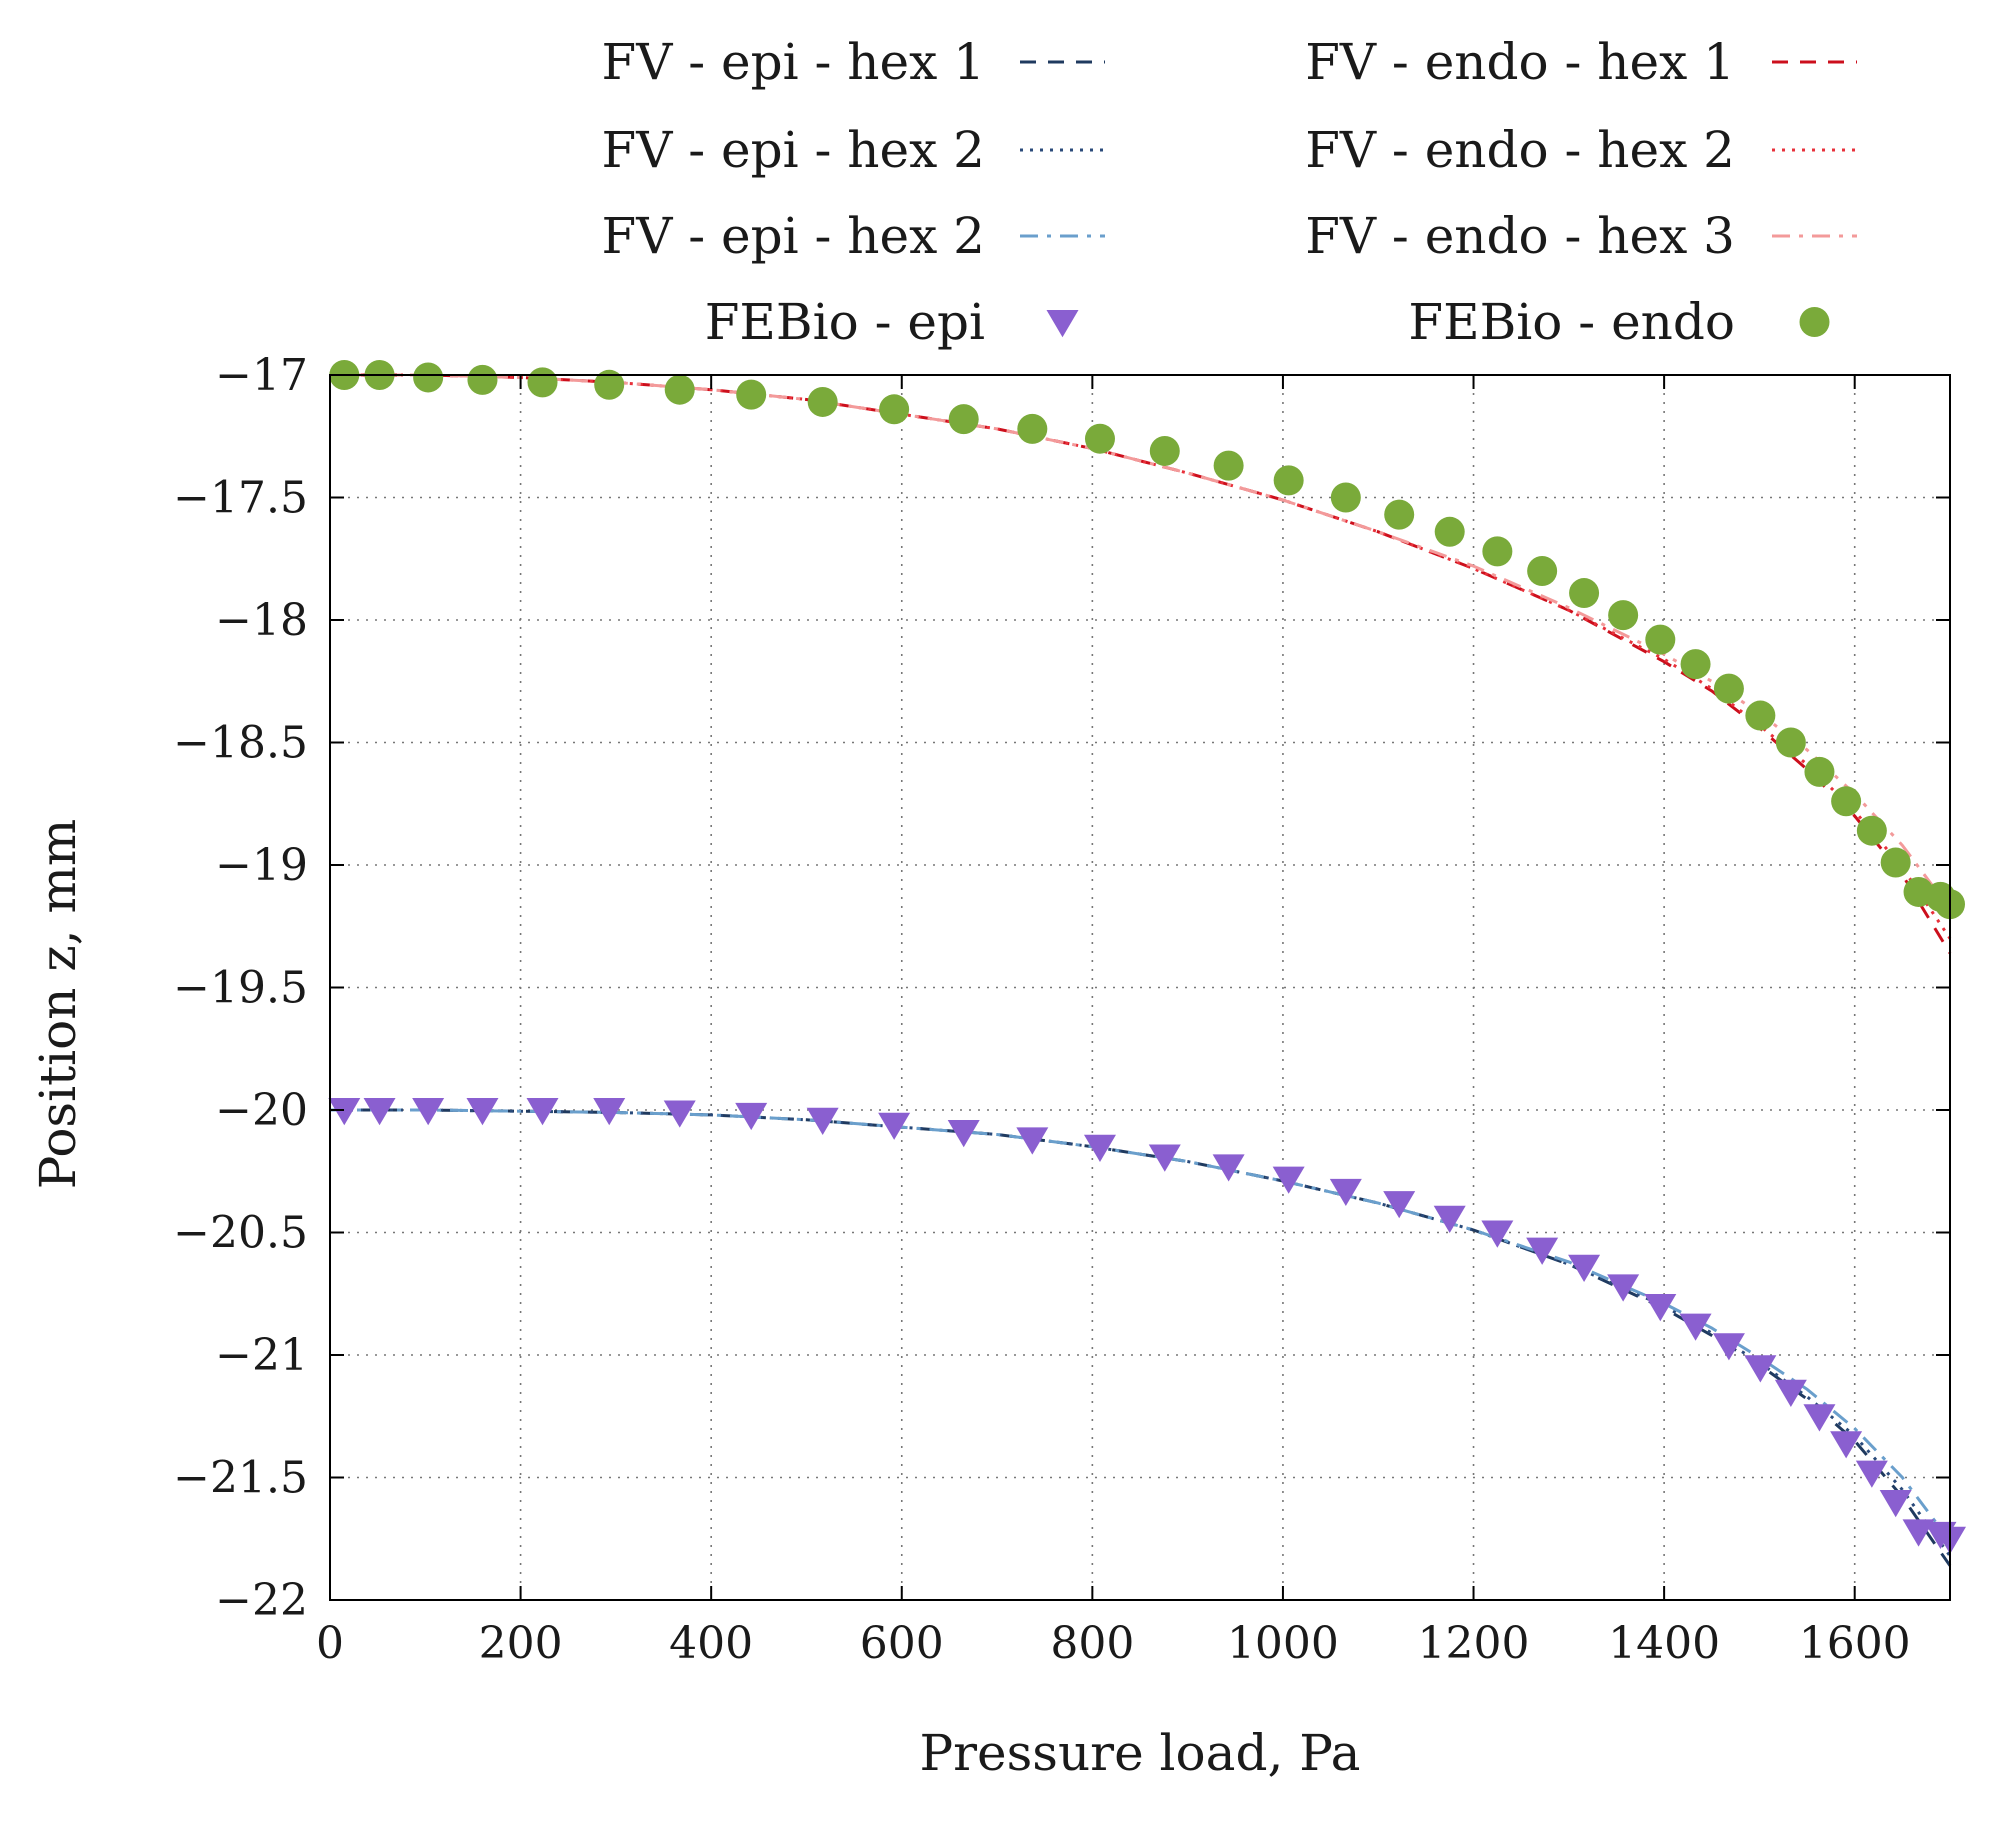 The image size is (1996, 1824). What do you see at coordinates (1571, 322) in the screenshot?
I see `legend-label: FEBio - endo` at bounding box center [1571, 322].